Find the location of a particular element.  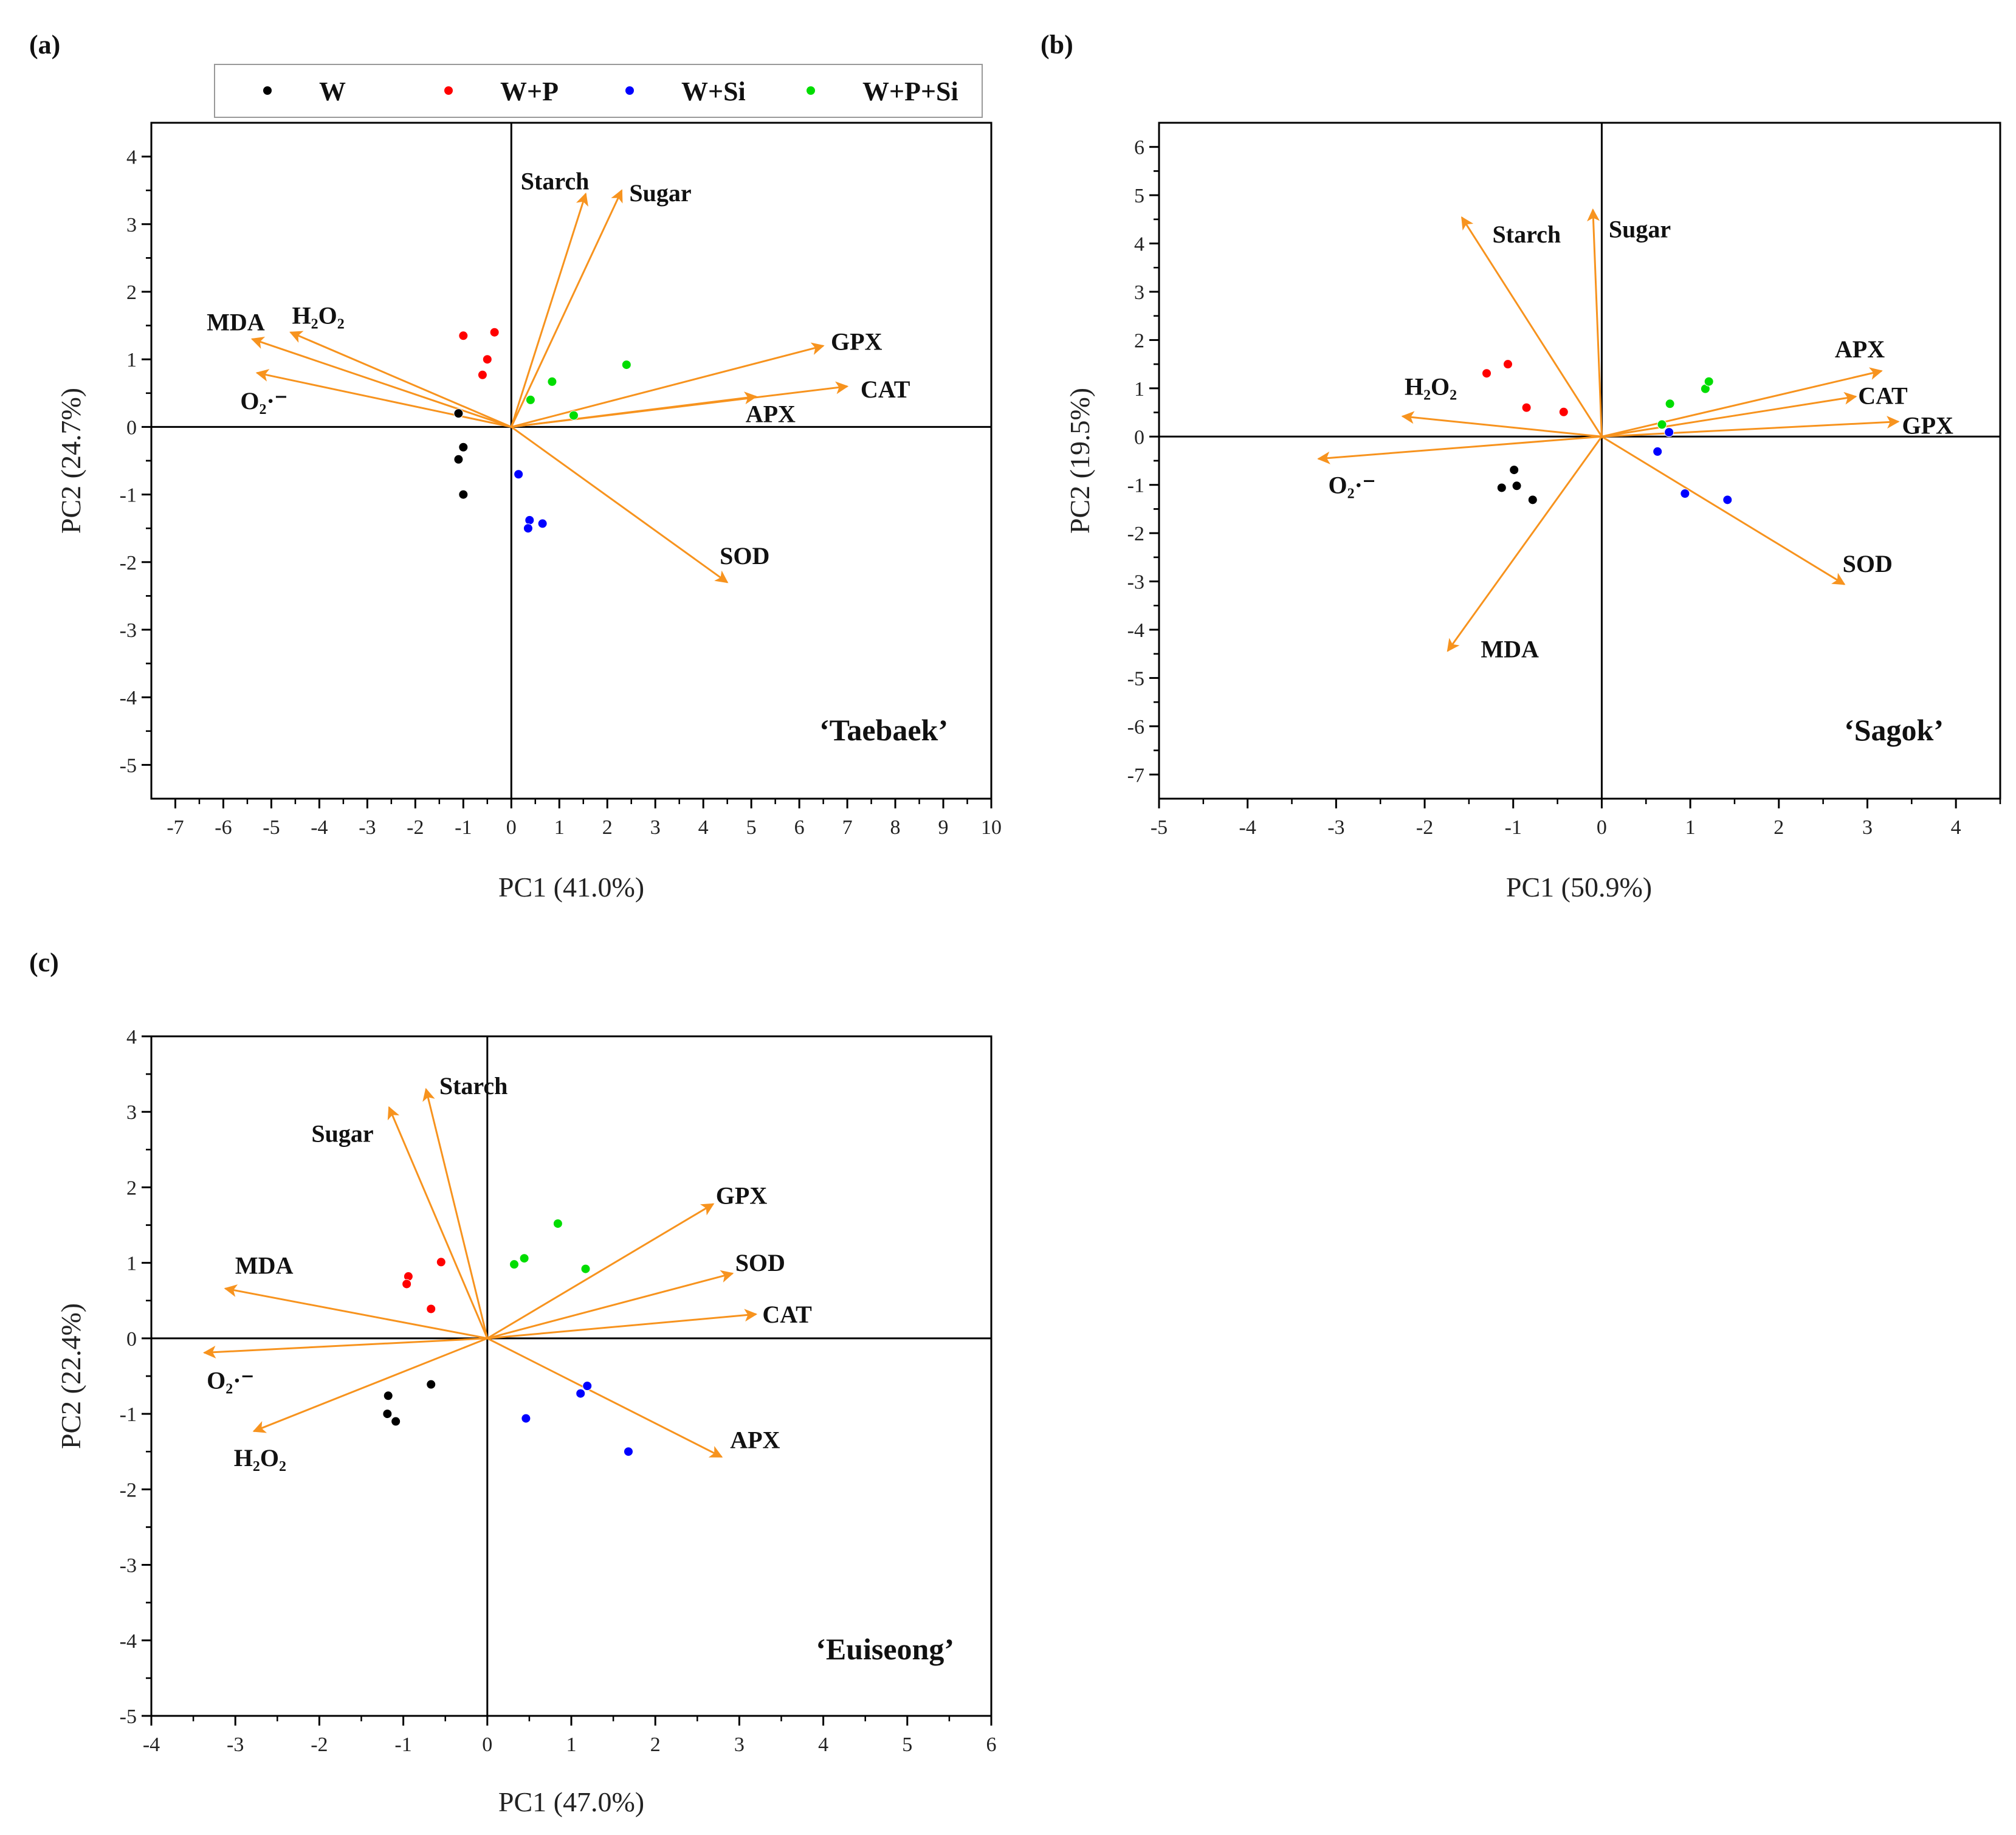

y-tick-label: -5 is located at coordinates (1135, 678).